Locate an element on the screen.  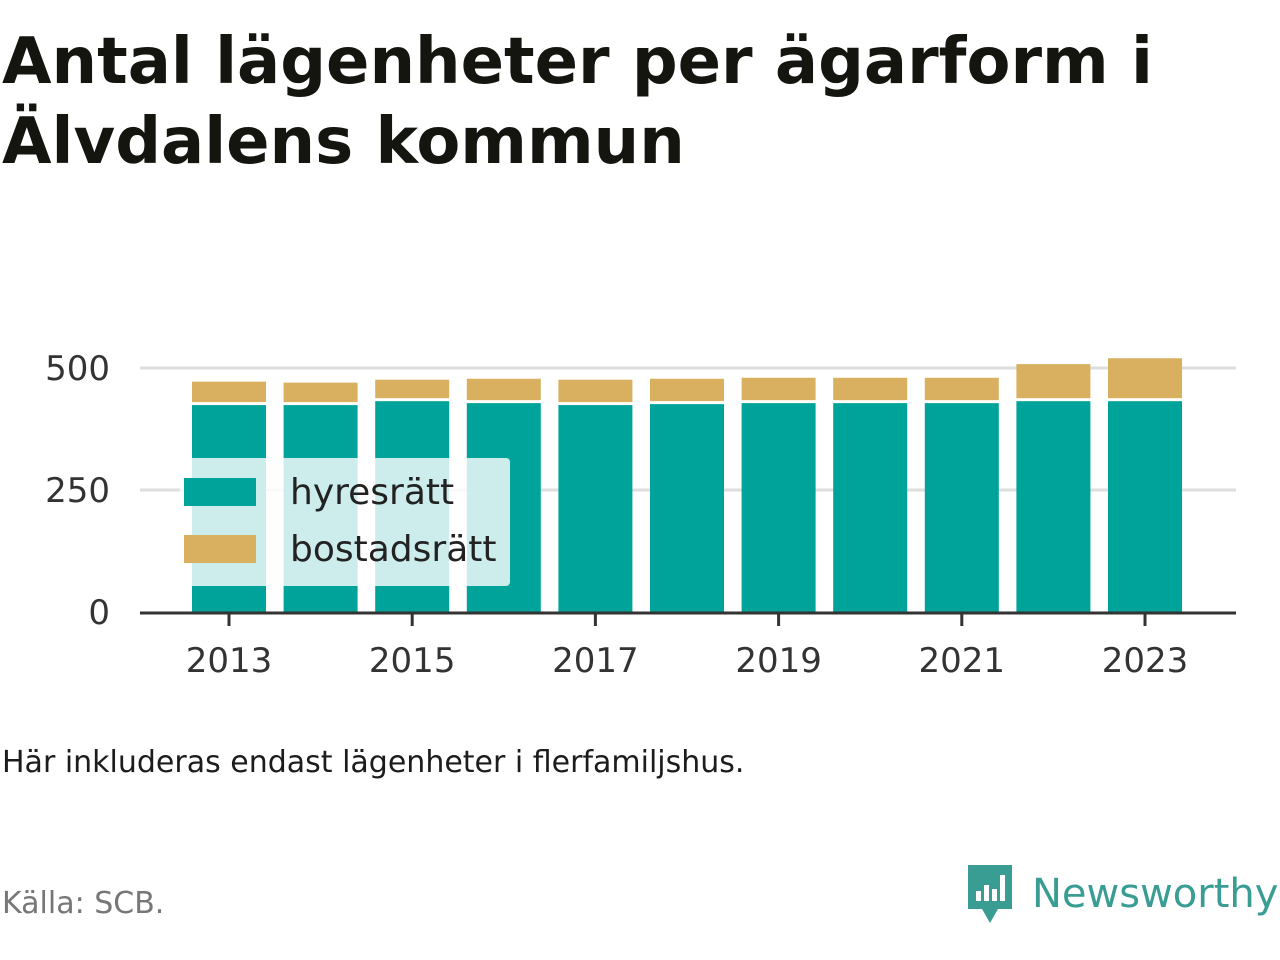
bar-hyresratt-2017 is located at coordinates (595, 508).